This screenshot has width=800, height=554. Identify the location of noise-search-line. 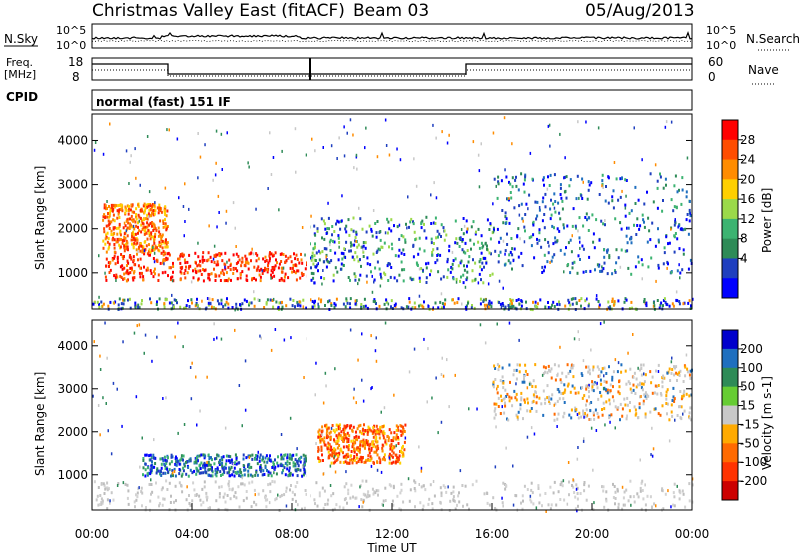
(392, 41).